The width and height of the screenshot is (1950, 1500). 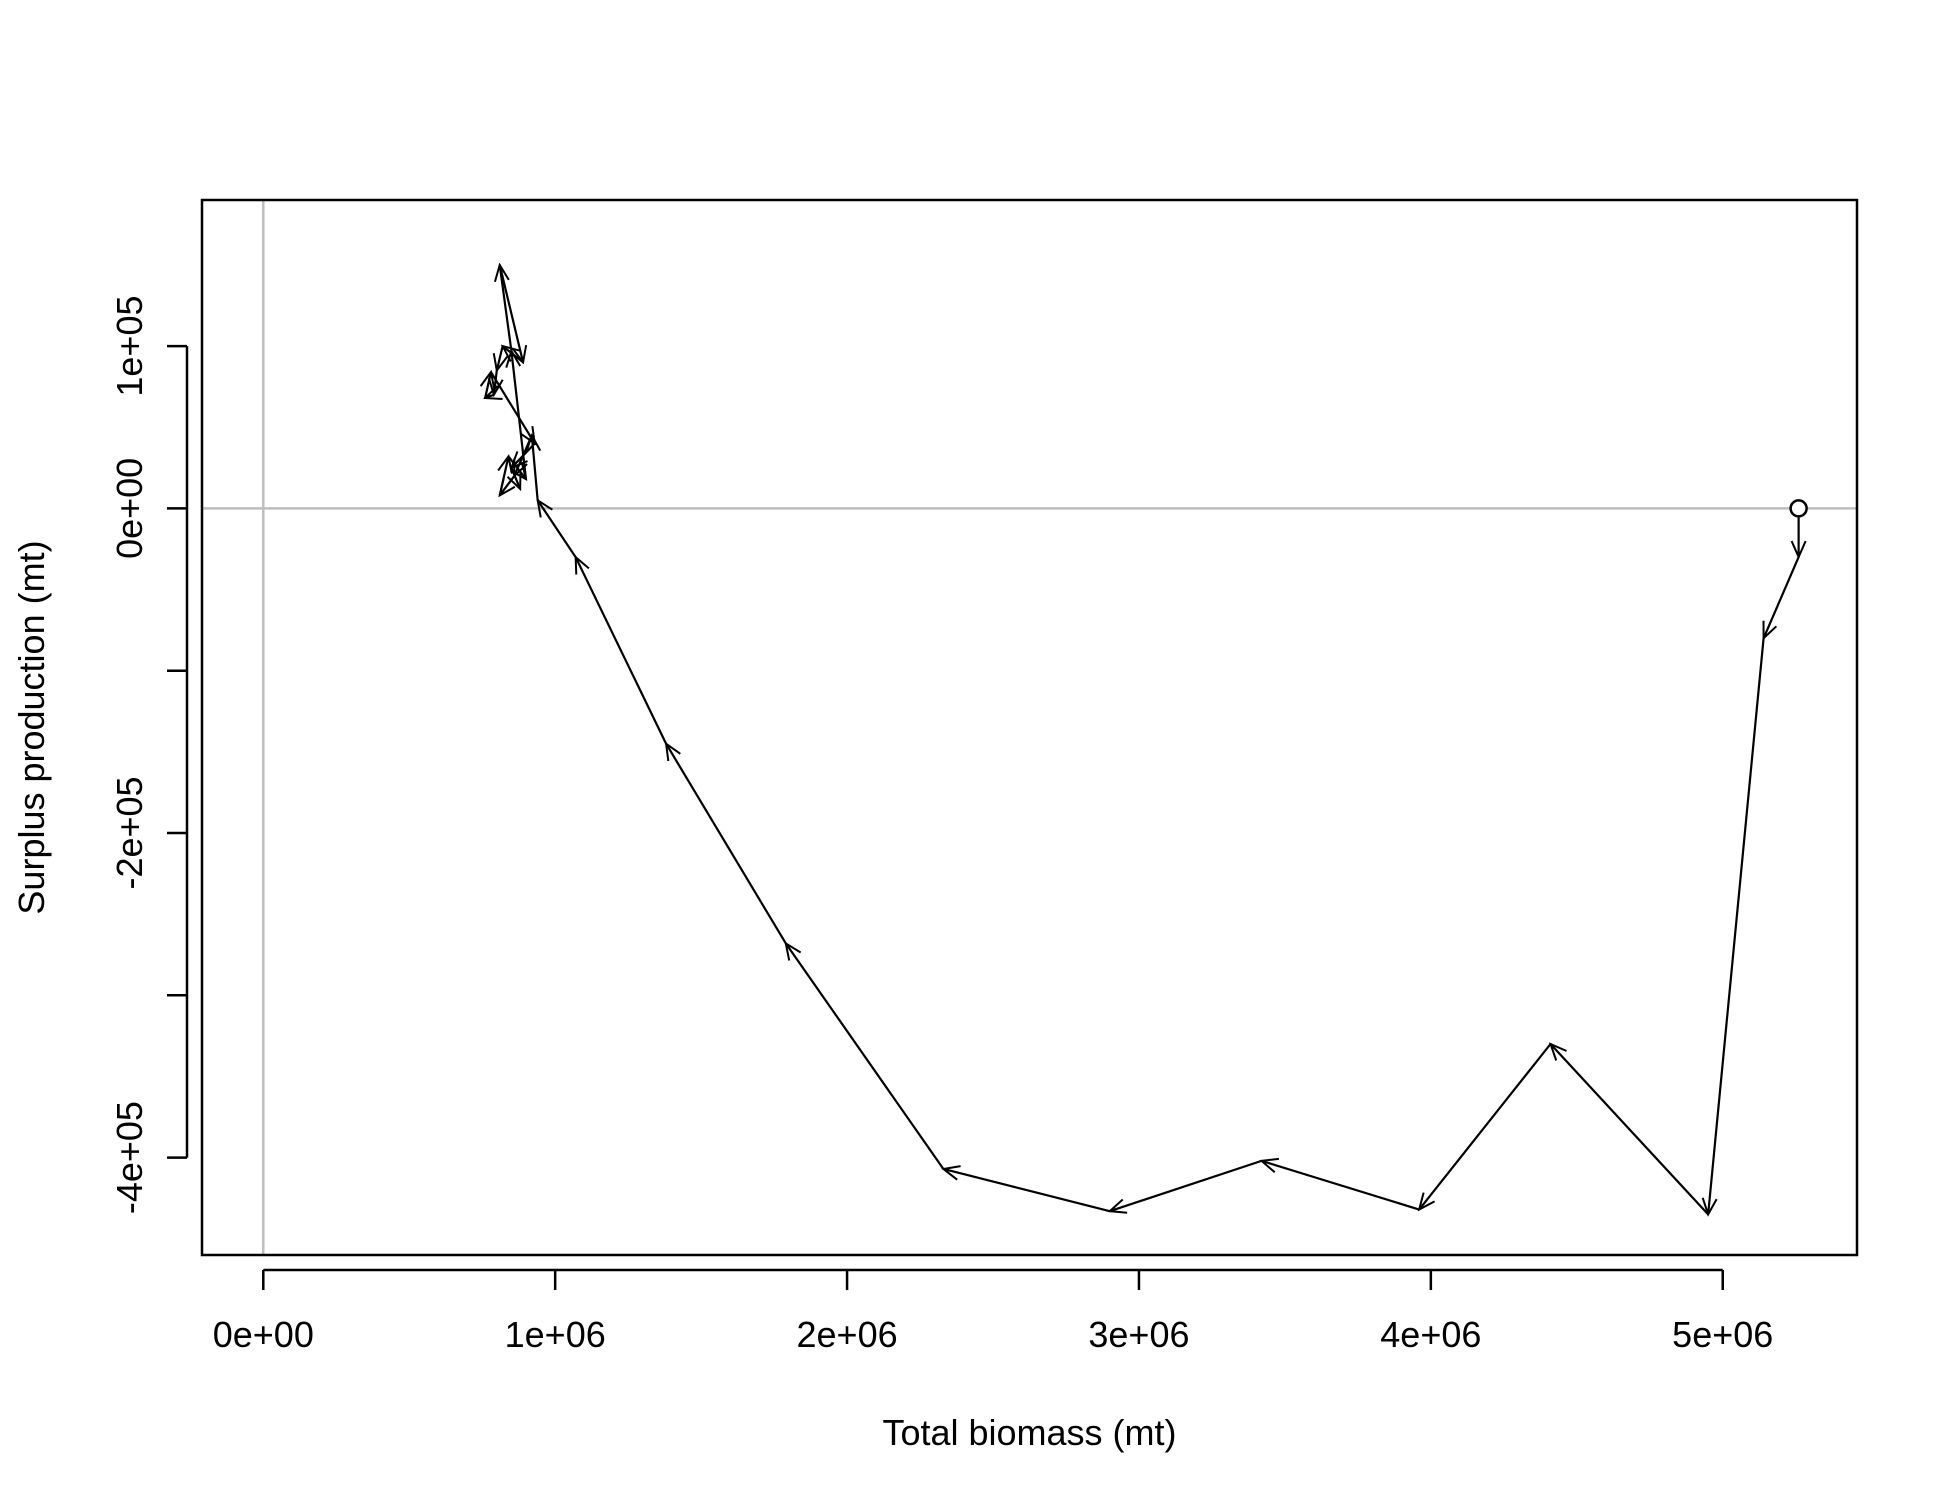 I want to click on start-point-marker, so click(x=1798, y=508).